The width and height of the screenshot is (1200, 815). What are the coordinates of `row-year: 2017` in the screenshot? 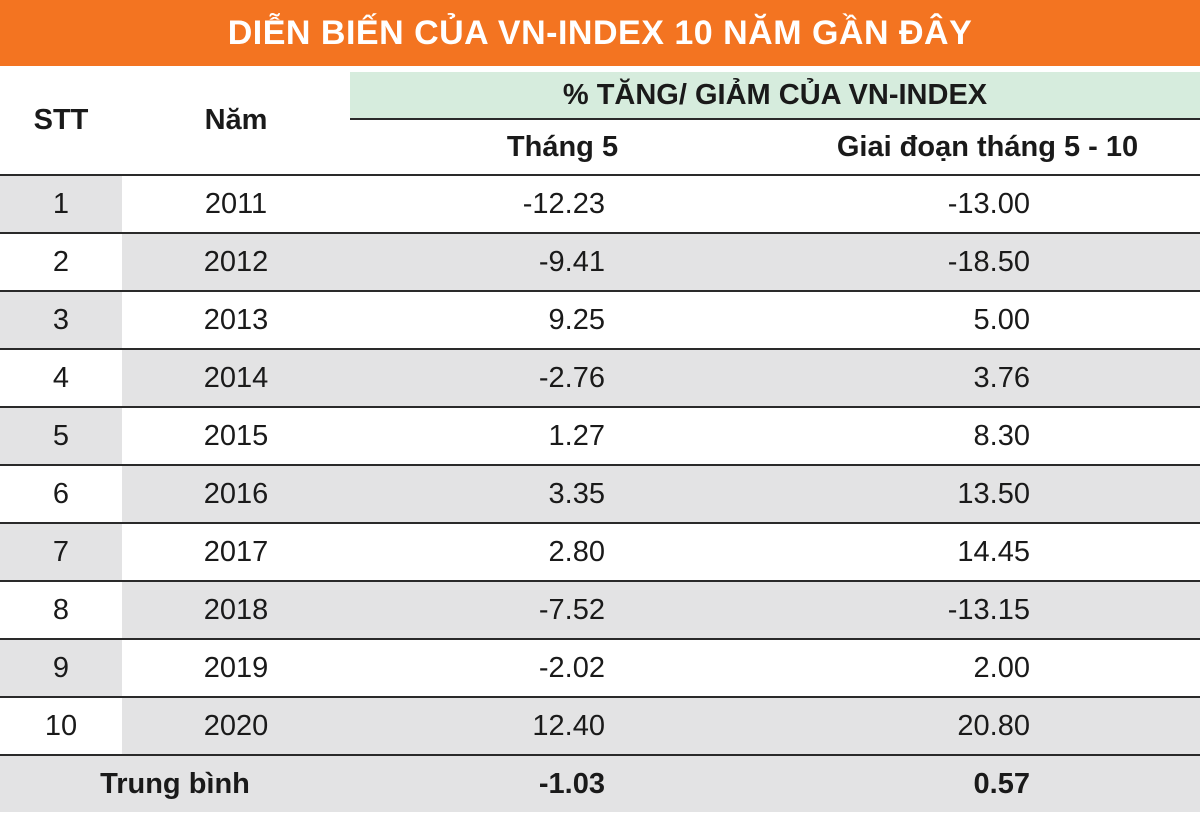 It's located at (236, 551).